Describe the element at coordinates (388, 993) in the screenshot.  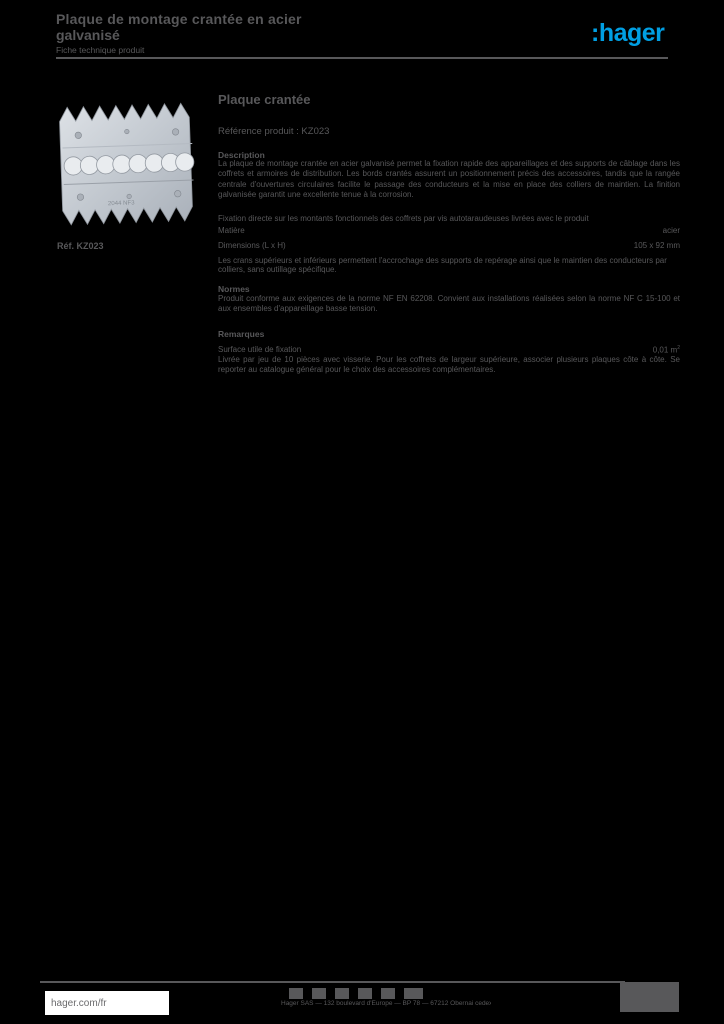
I see `rohs-icon` at that location.